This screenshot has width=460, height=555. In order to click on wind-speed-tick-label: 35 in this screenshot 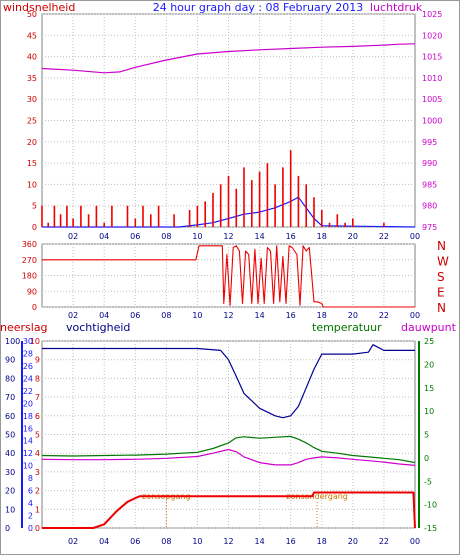, I will do `click(32, 78)`.